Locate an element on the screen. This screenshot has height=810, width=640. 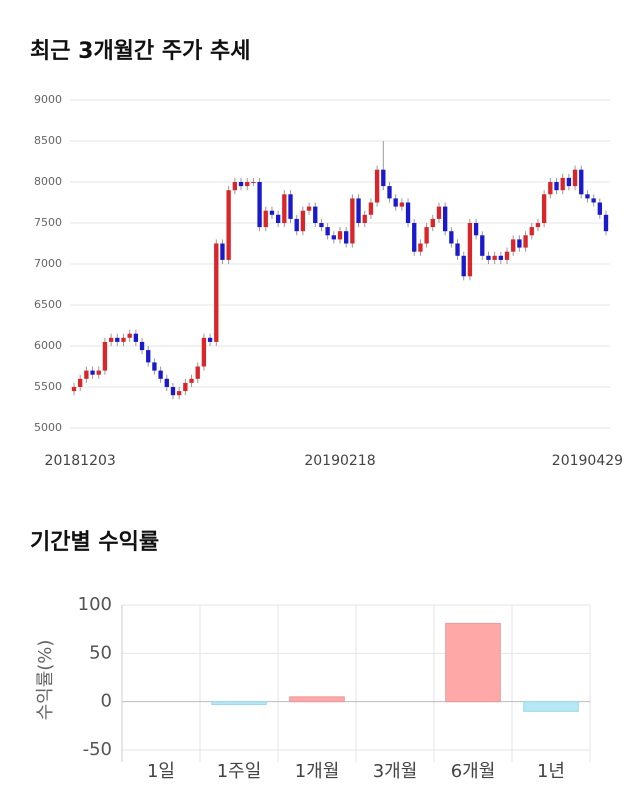
y-tick-label: 8500 is located at coordinates (48, 140).